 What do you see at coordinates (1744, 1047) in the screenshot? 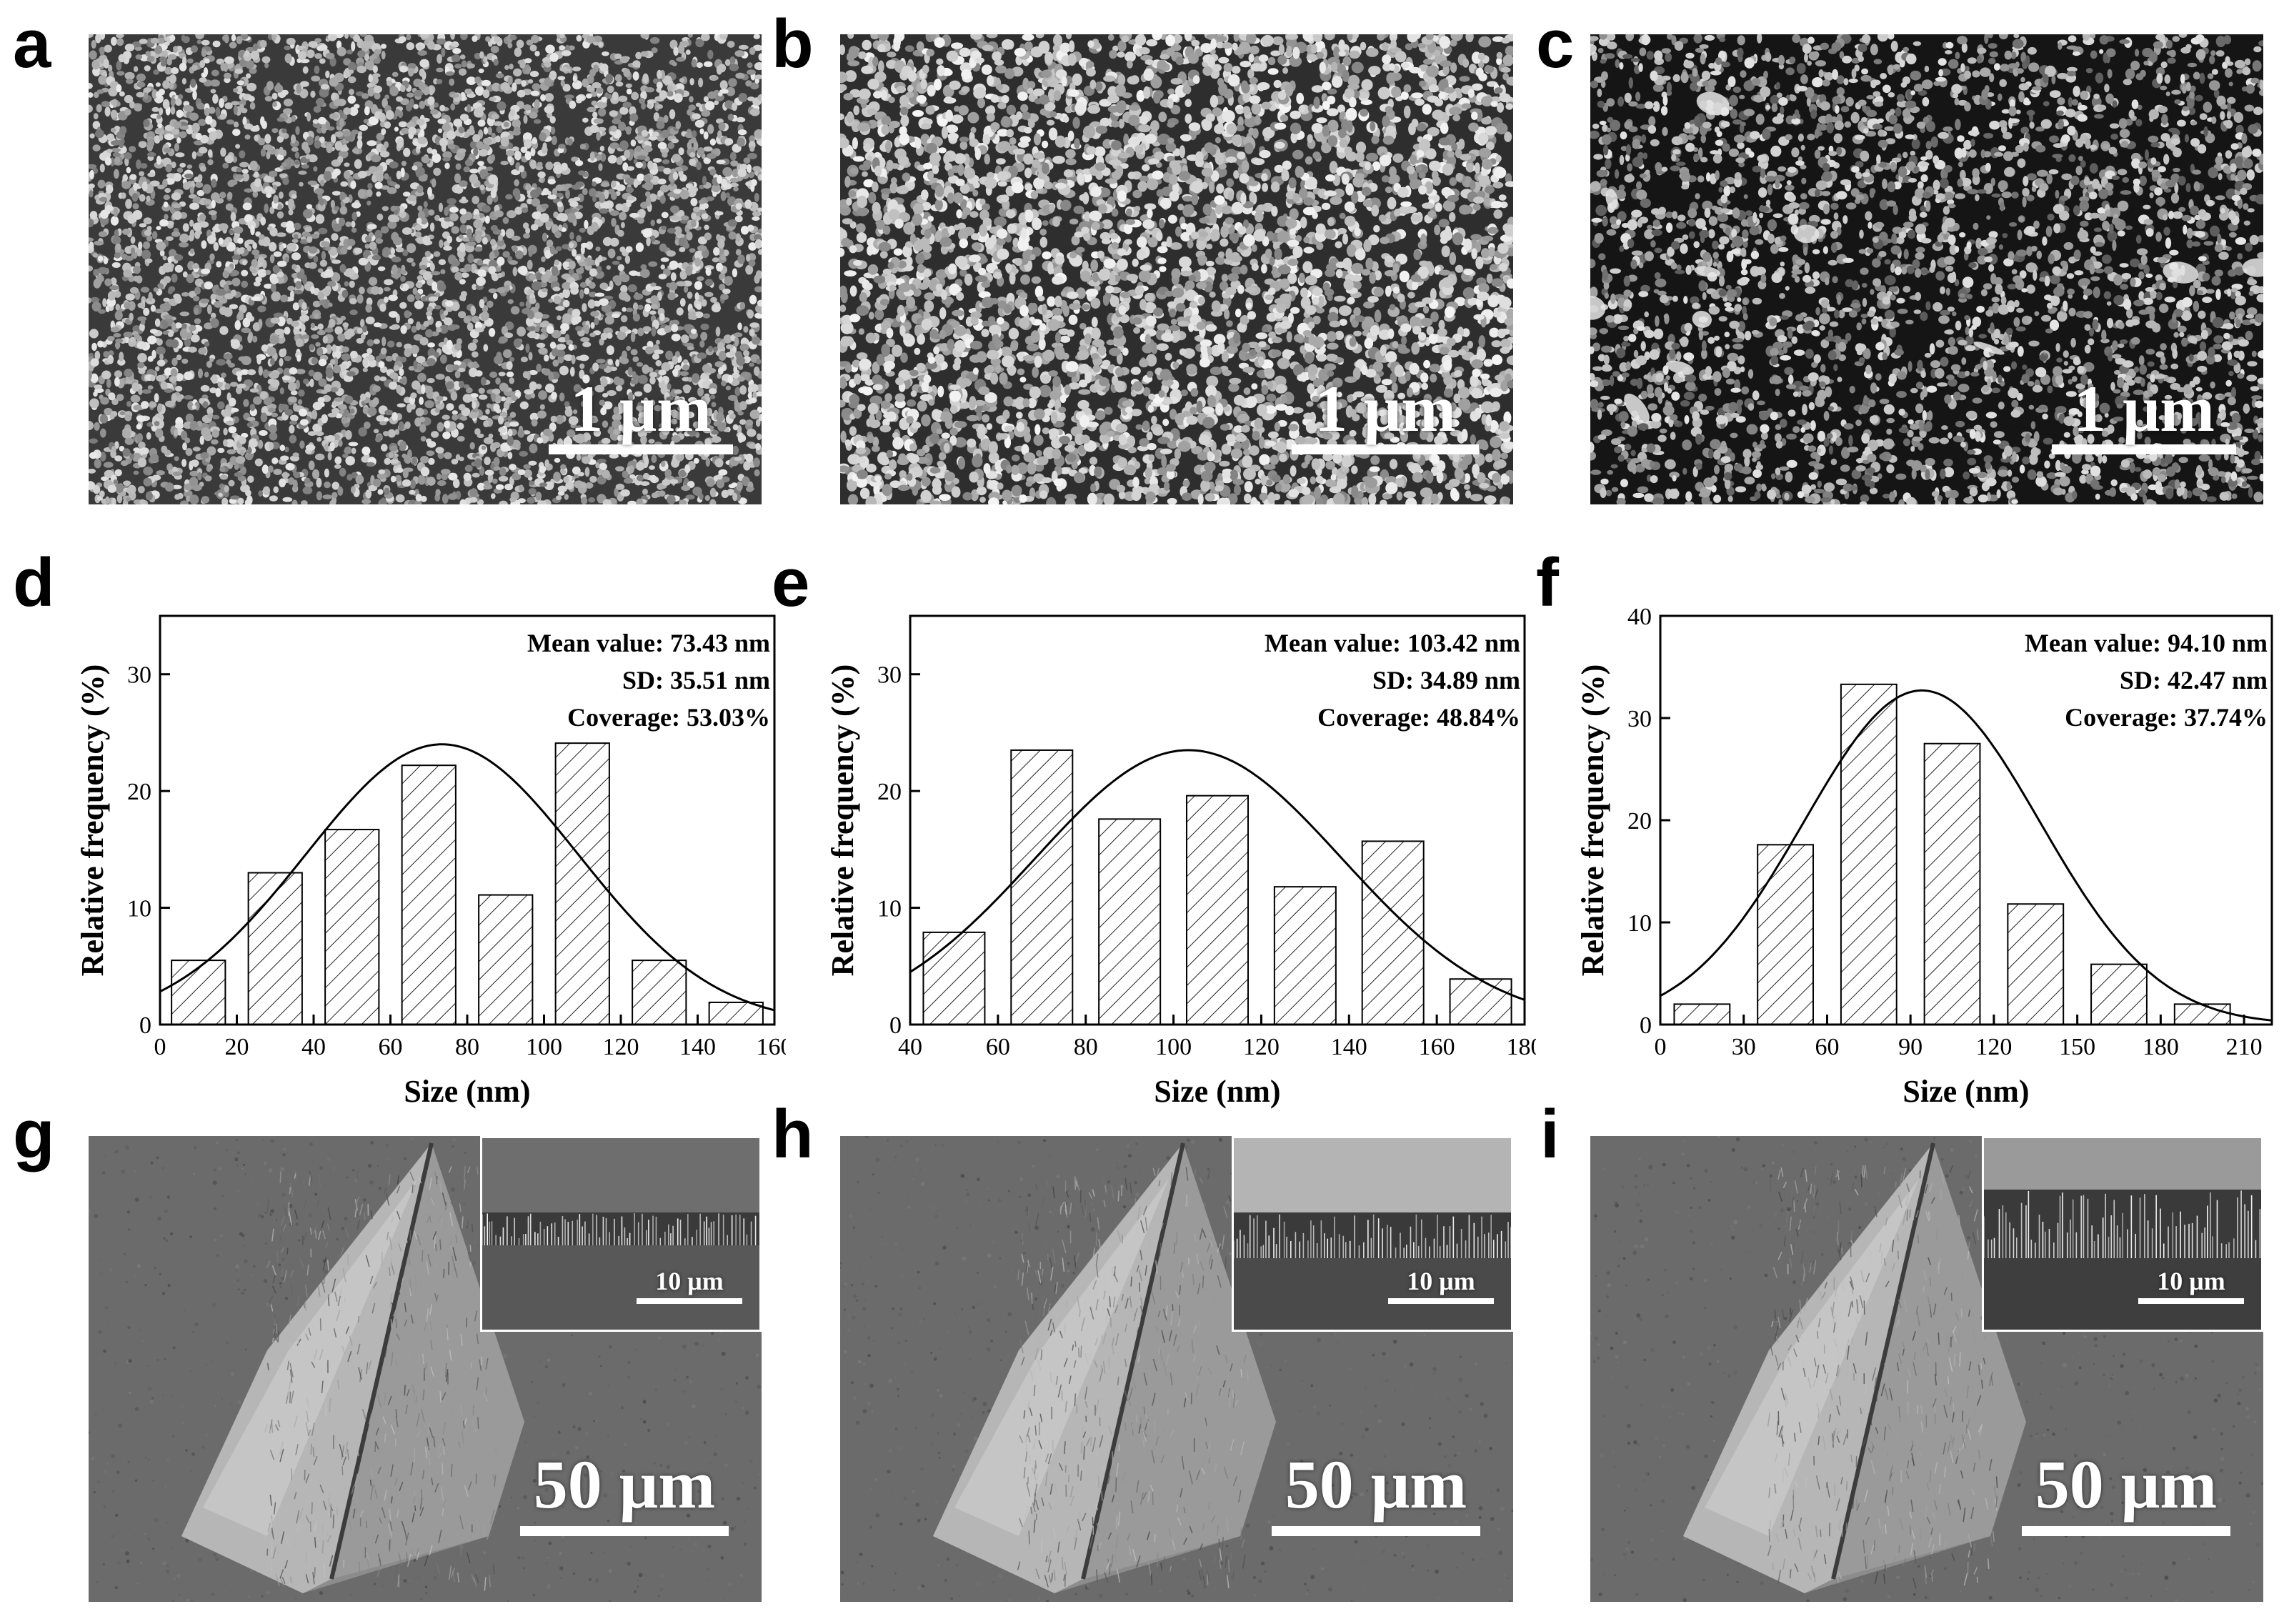
I see `x-tick-label: 30` at bounding box center [1744, 1047].